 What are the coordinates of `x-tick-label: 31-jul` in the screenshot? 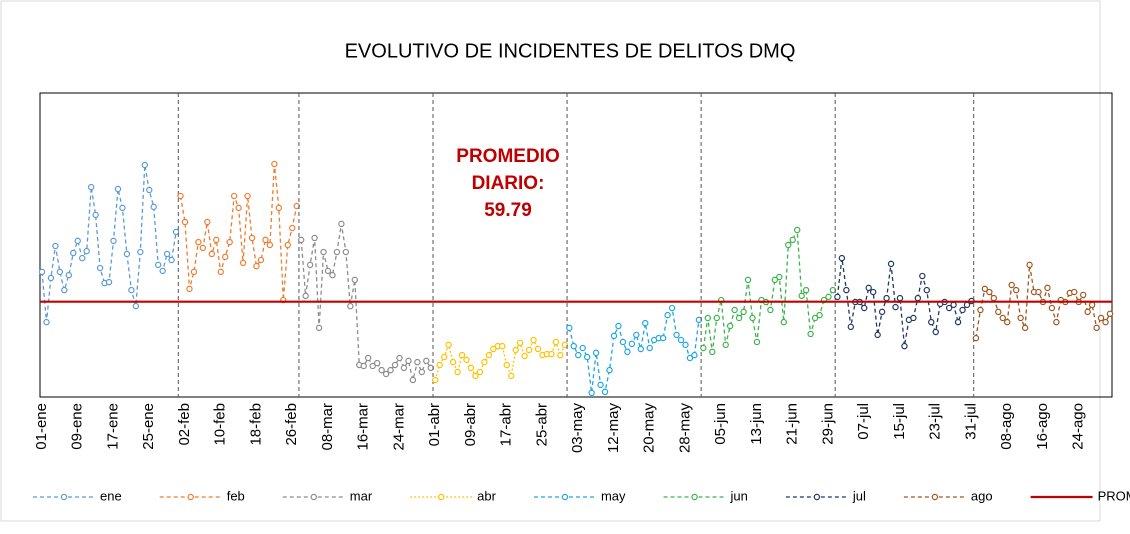 It's located at (970, 421).